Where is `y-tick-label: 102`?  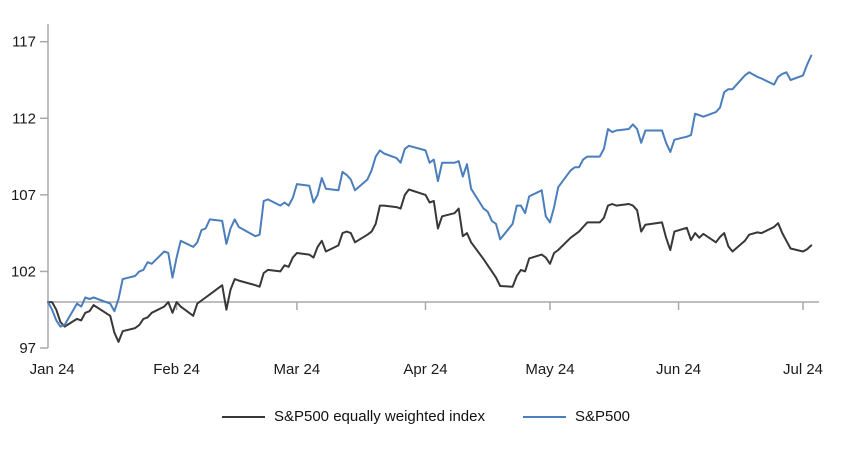
y-tick-label: 102 is located at coordinates (23, 271).